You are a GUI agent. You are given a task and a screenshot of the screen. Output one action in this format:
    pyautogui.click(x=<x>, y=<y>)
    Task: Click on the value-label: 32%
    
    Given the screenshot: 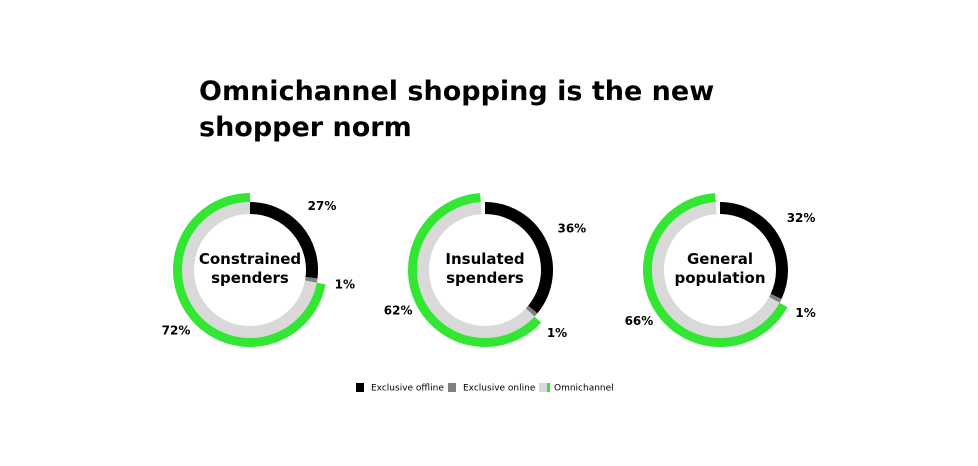 What is the action you would take?
    pyautogui.click(x=801, y=218)
    